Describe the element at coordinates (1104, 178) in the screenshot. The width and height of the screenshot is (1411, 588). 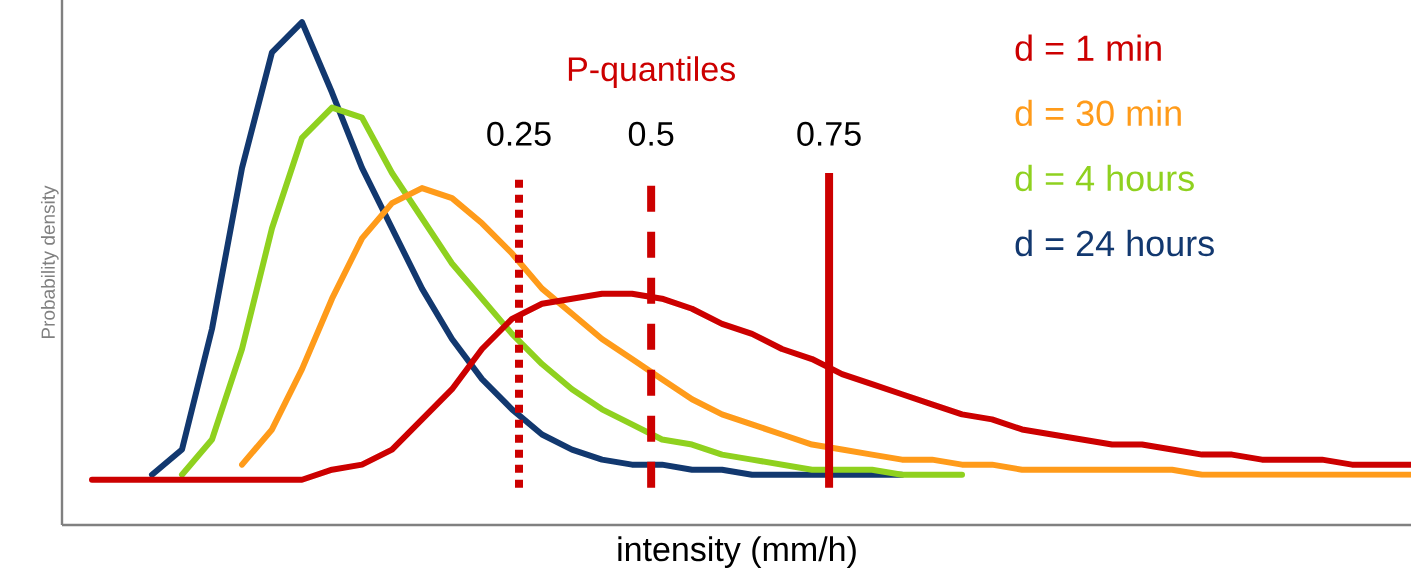
I see `text: d = 4 hours` at that location.